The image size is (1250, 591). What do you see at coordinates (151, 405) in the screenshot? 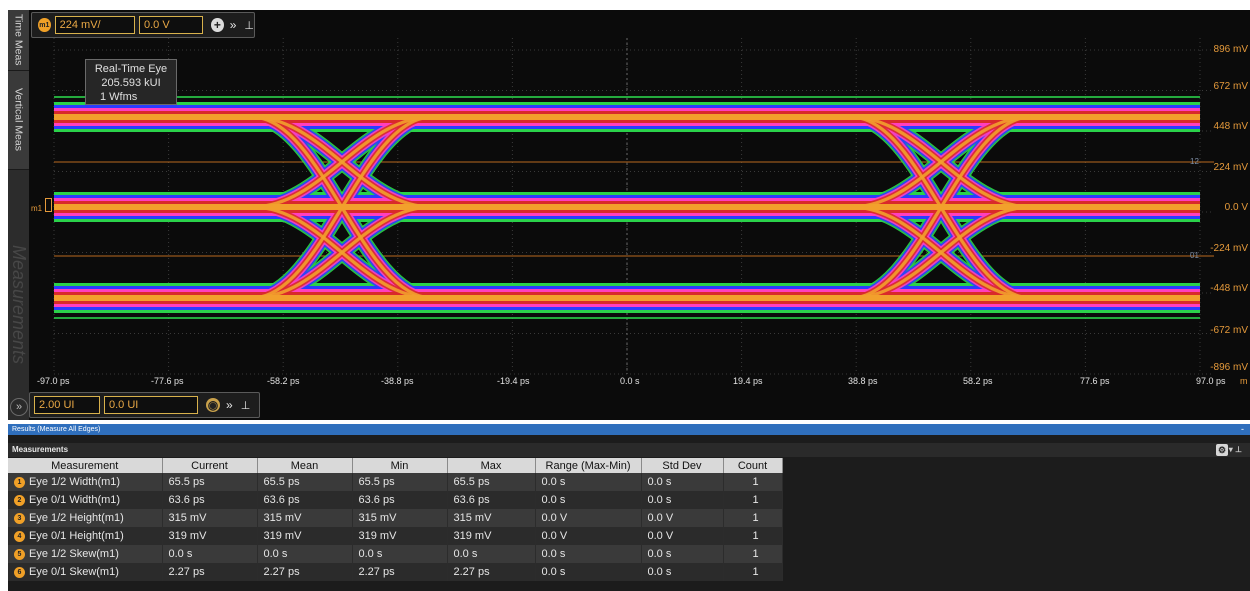
I see `horizontal-offset-field: 0.0 UI` at bounding box center [151, 405].